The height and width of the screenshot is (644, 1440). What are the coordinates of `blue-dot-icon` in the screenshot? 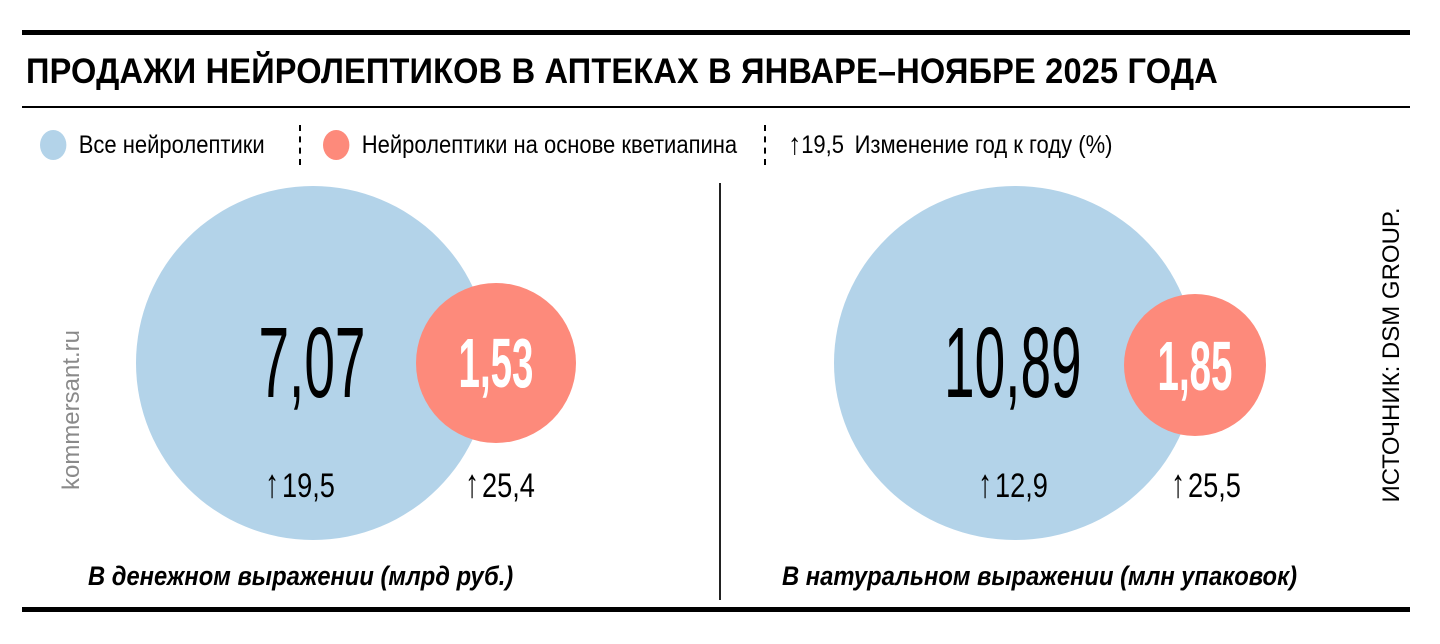 It's located at (53, 145).